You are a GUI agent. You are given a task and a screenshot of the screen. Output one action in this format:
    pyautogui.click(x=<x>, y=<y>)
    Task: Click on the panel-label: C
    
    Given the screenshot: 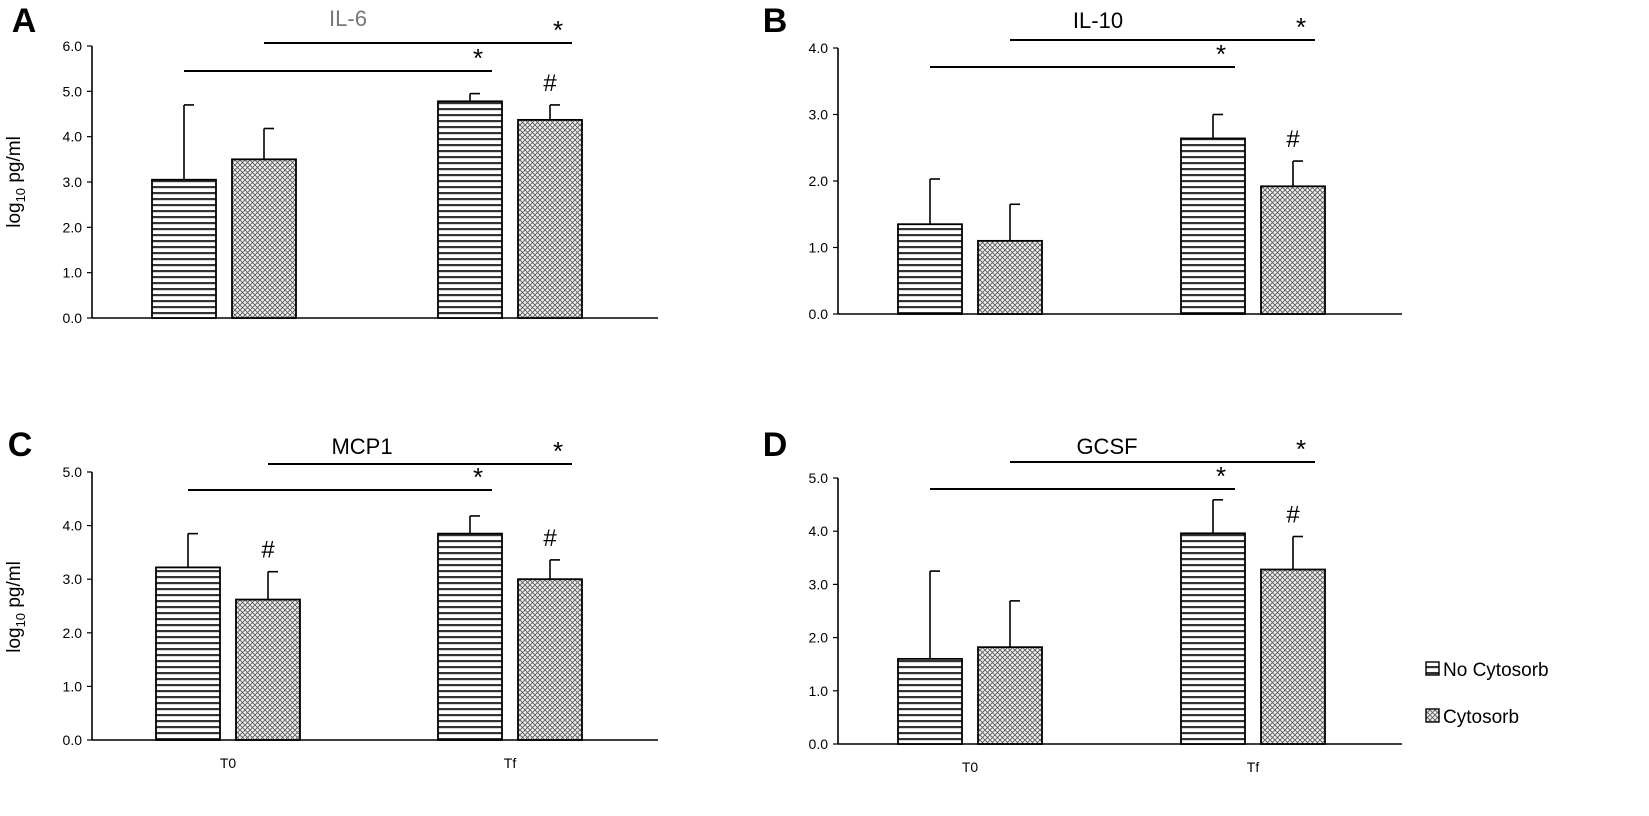 What is the action you would take?
    pyautogui.click(x=20, y=445)
    